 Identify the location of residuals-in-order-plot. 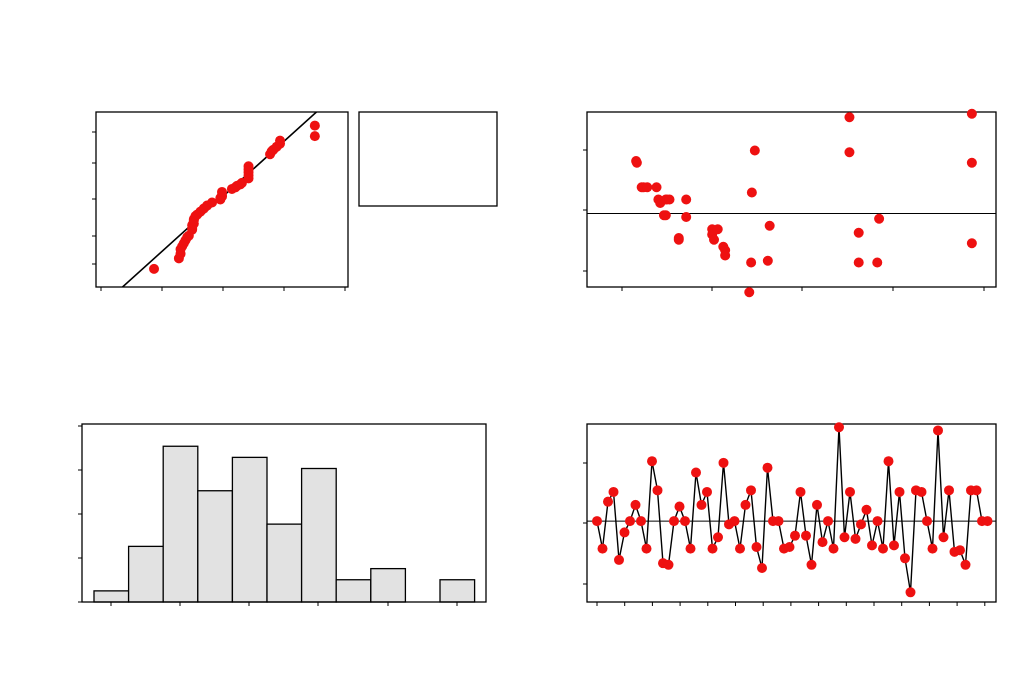
(790, 514).